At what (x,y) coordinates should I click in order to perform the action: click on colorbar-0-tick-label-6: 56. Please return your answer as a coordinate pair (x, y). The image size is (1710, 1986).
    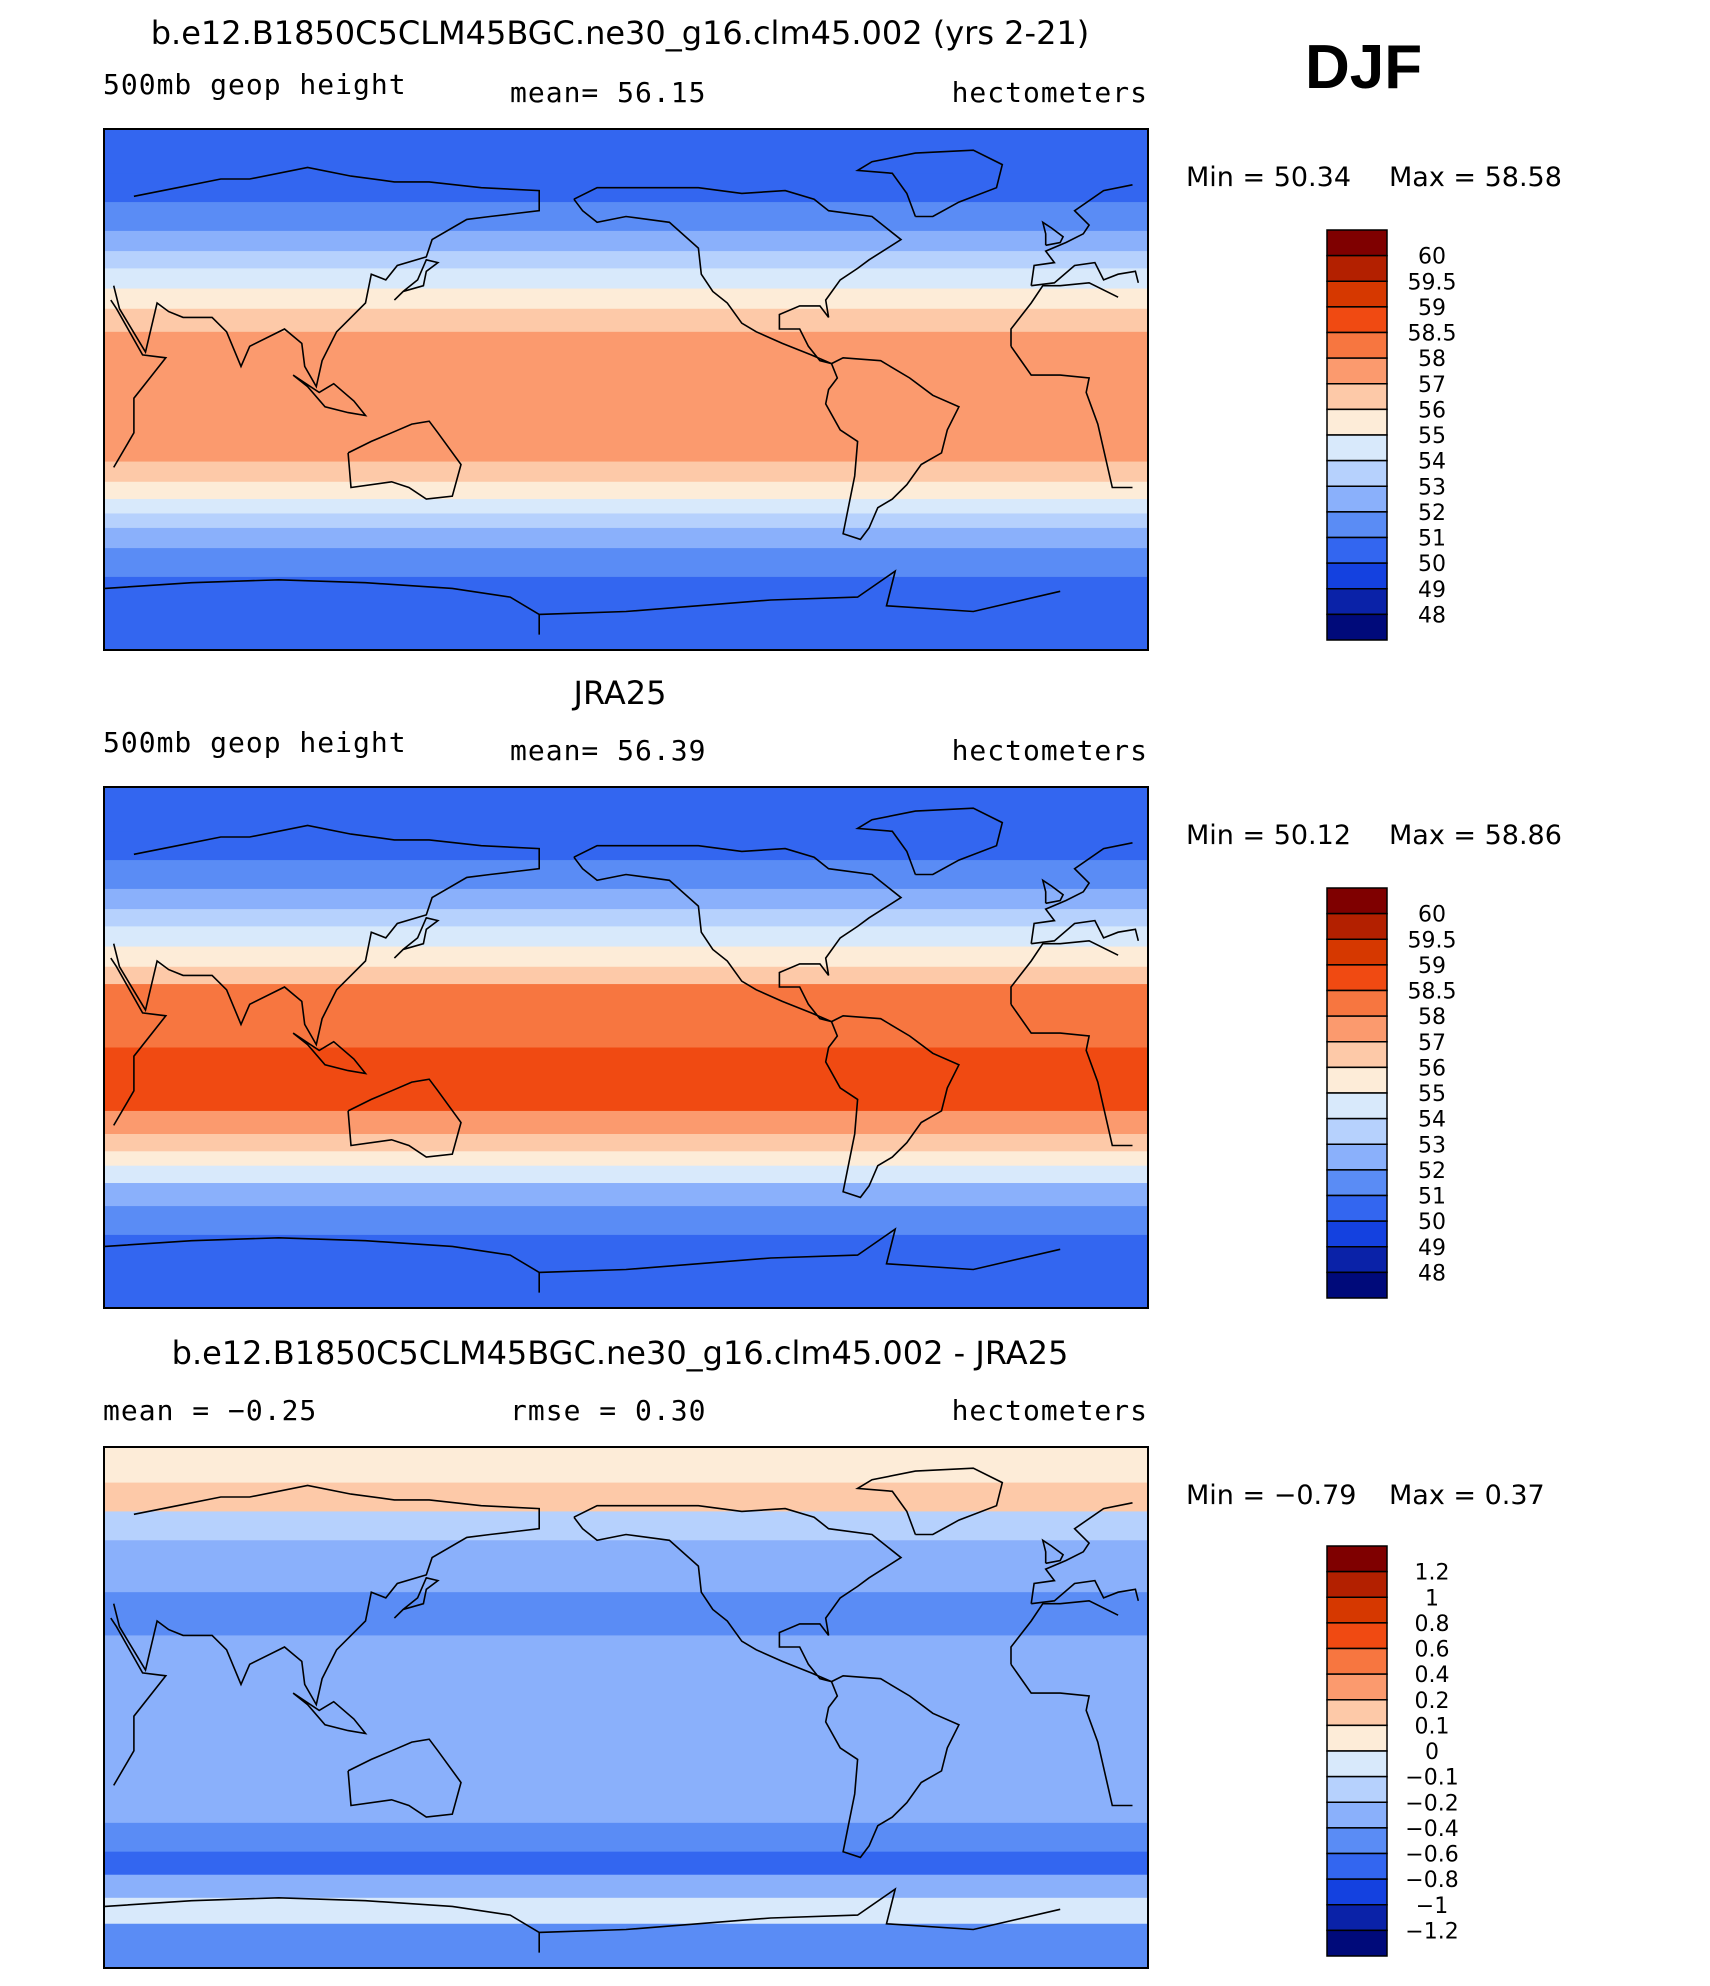
    Looking at the image, I should click on (1432, 410).